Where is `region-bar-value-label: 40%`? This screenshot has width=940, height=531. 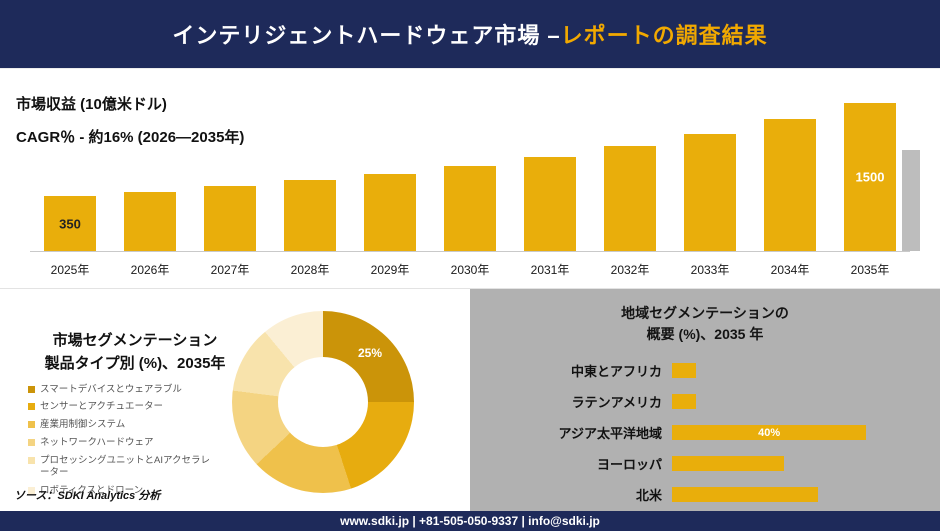
region-bar-value-label: 40% is located at coordinates (769, 432).